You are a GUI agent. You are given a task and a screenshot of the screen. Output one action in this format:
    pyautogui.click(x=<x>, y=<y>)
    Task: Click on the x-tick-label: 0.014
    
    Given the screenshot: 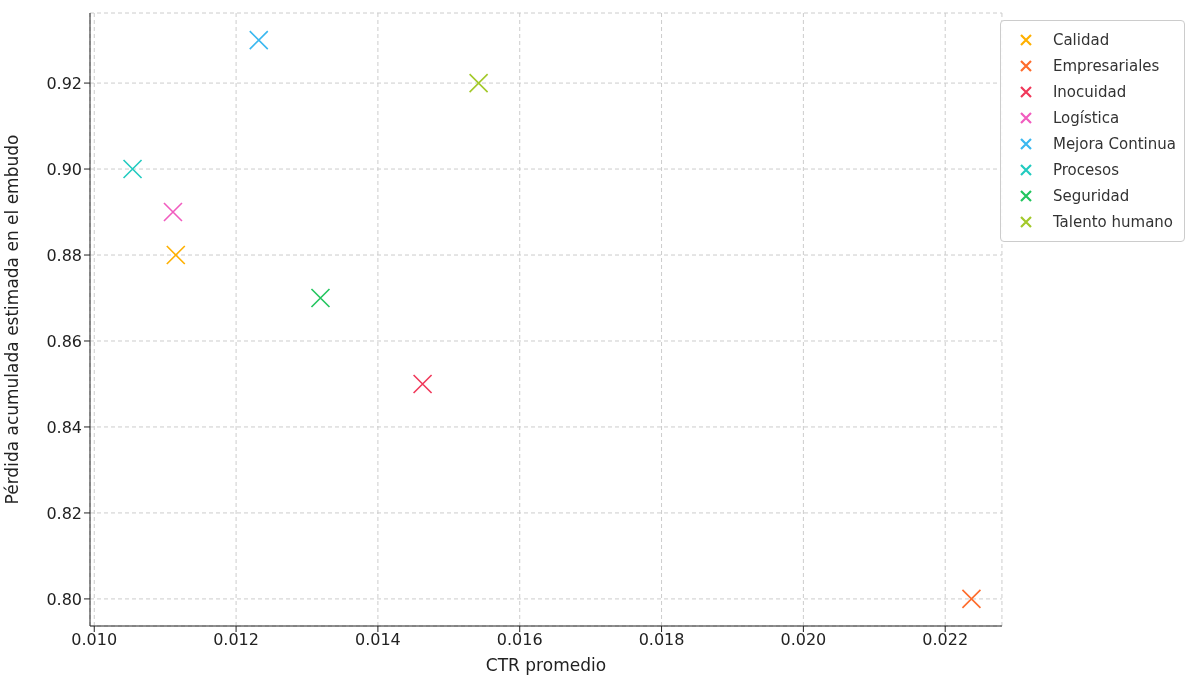 What is the action you would take?
    pyautogui.click(x=378, y=640)
    